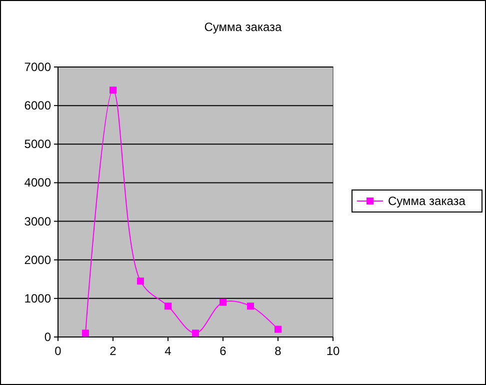 The image size is (486, 385). What do you see at coordinates (38, 259) in the screenshot?
I see `y-tick-label: 2000` at bounding box center [38, 259].